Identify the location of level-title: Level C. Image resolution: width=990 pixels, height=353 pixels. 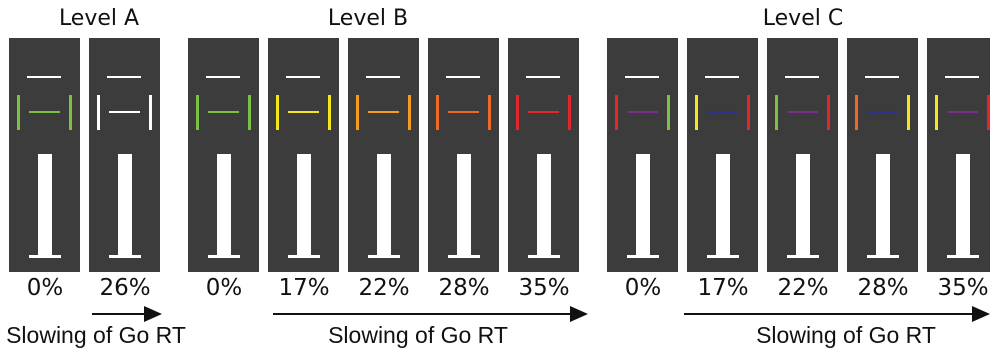
(803, 18).